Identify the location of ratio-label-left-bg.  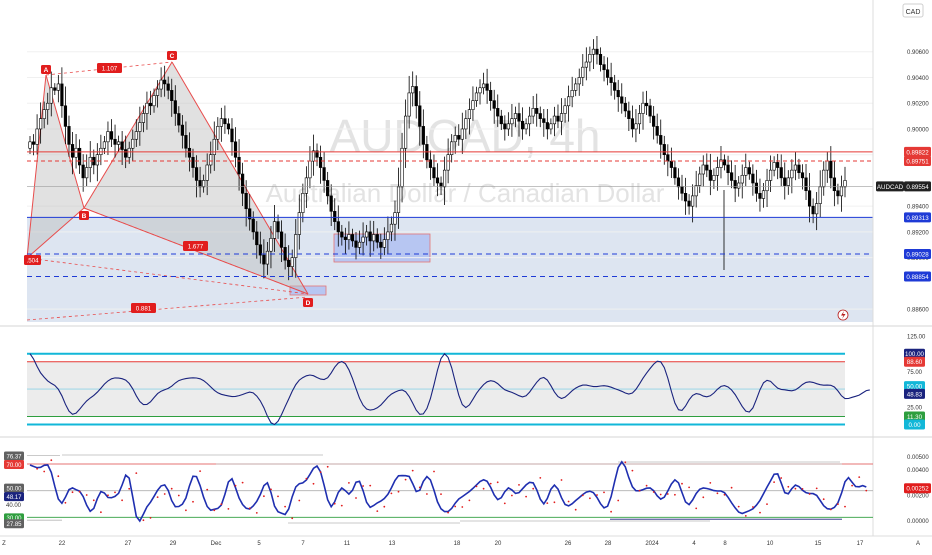
(32, 260).